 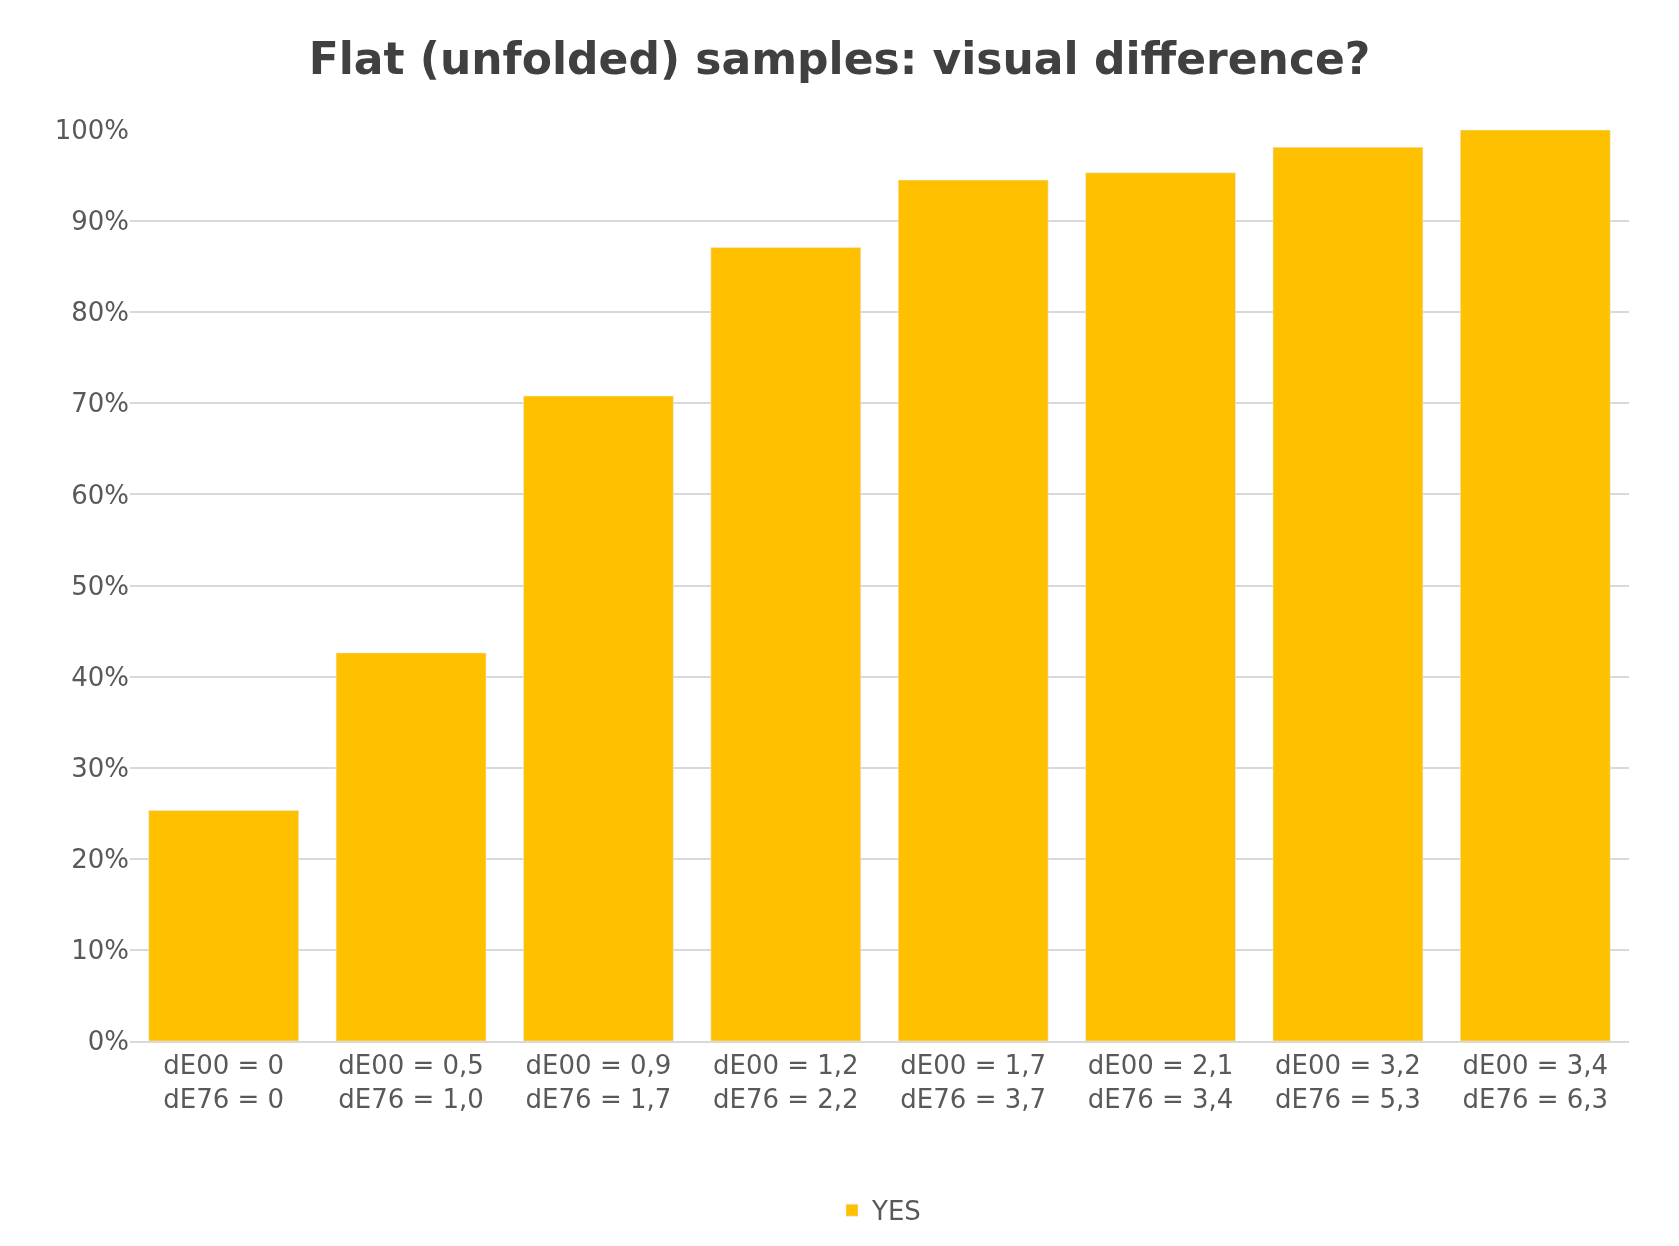 What do you see at coordinates (100, 767) in the screenshot?
I see `y-tick-label: 30%` at bounding box center [100, 767].